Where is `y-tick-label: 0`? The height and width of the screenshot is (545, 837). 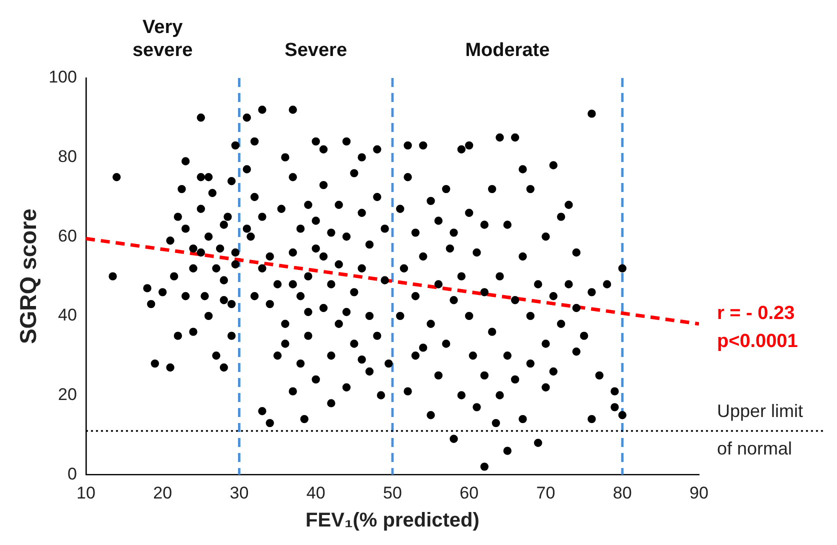
y-tick-label: 0 is located at coordinates (72, 474).